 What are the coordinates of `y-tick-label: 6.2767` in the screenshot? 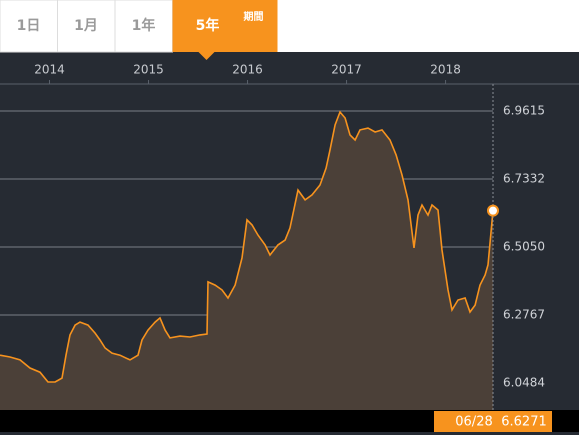 It's located at (524, 315).